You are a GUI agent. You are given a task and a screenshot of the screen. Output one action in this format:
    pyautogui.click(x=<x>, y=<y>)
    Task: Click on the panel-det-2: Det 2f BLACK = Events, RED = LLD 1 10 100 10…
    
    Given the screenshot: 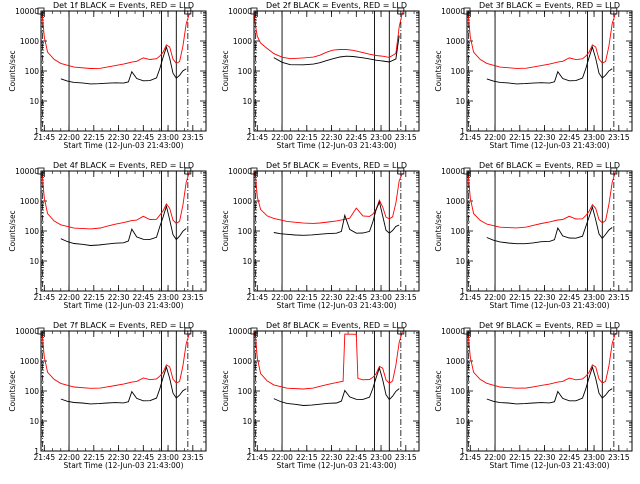 What is the action you would take?
    pyautogui.click(x=320, y=75)
    